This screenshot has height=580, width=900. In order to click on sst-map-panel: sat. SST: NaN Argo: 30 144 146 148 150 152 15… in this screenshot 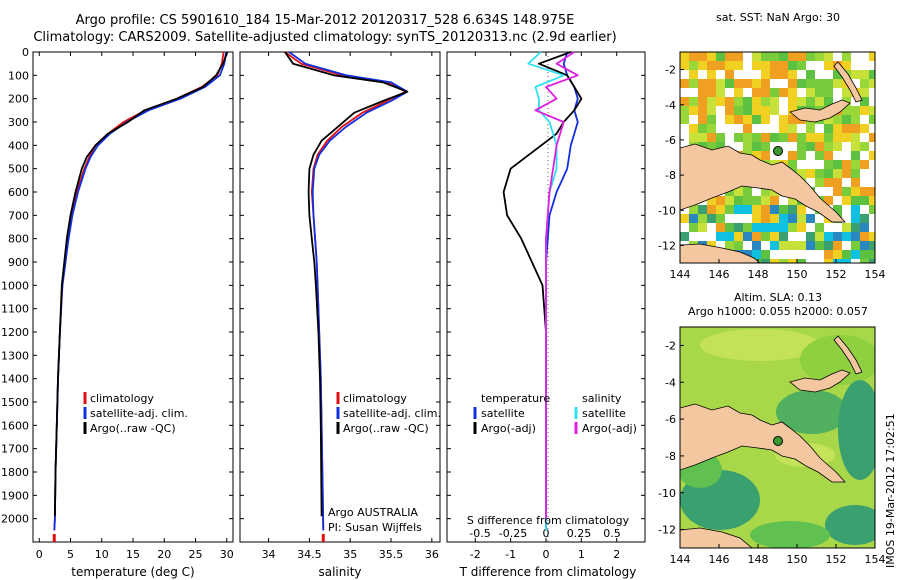, I will do `click(771, 146)`.